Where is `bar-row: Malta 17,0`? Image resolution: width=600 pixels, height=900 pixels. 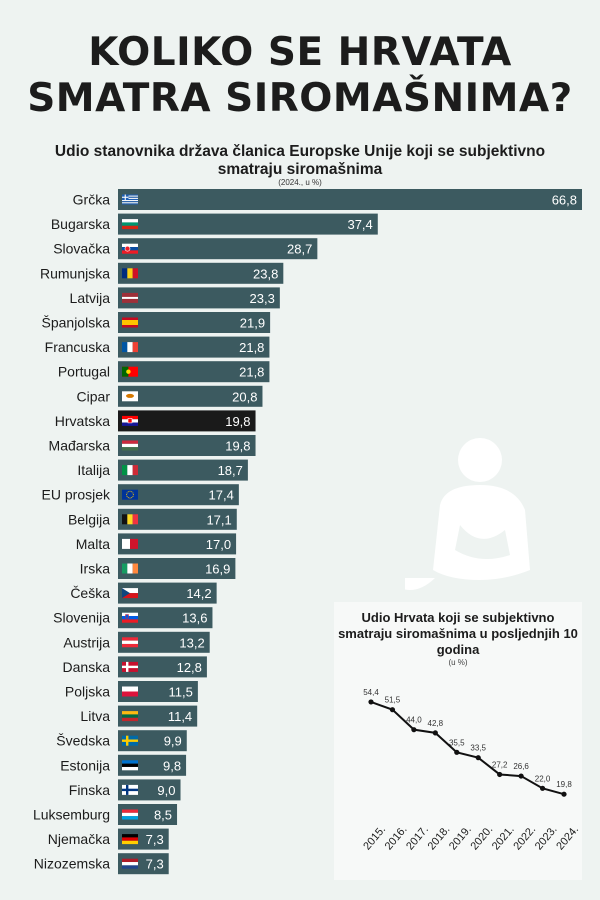
bar-row: Malta 17,0 is located at coordinates (156, 544).